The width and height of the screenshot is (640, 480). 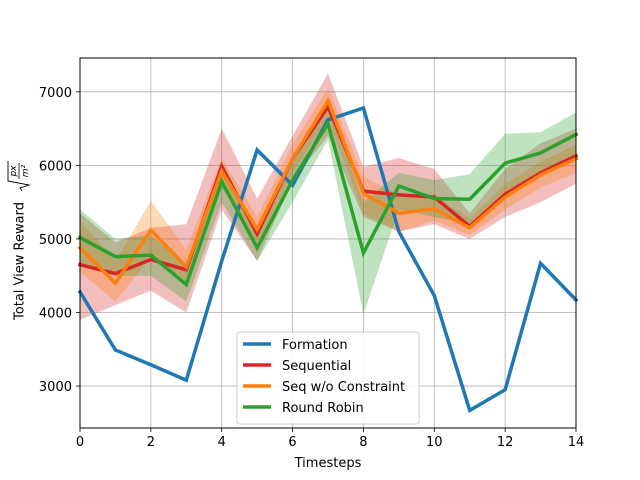 I want to click on y-tick-label: 4000, so click(x=55, y=314).